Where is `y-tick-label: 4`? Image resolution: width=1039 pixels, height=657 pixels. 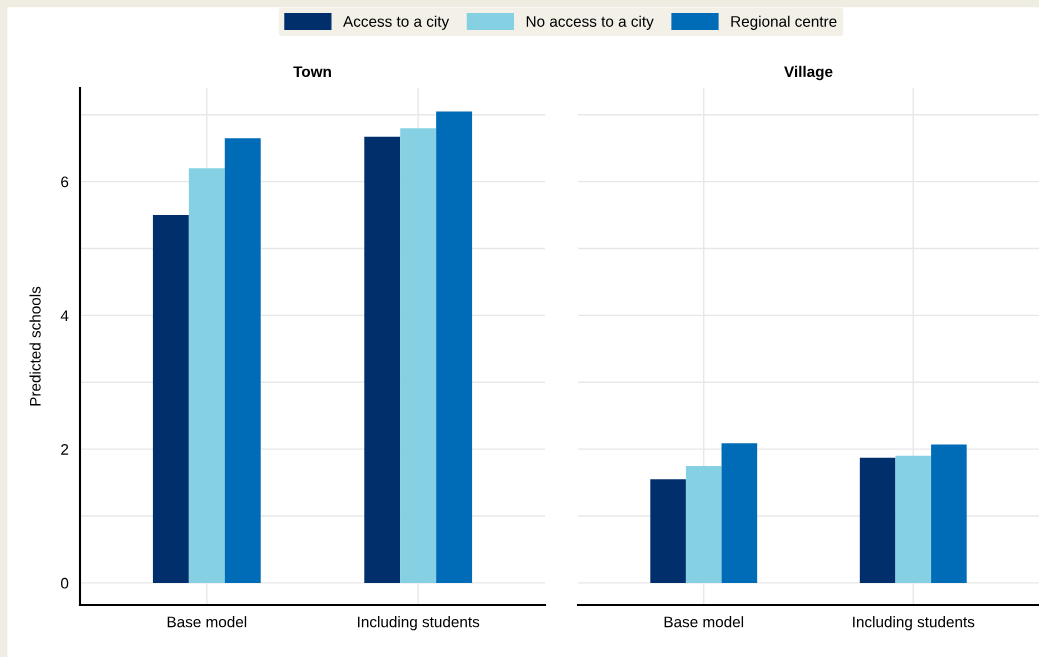 y-tick-label: 4 is located at coordinates (64, 315).